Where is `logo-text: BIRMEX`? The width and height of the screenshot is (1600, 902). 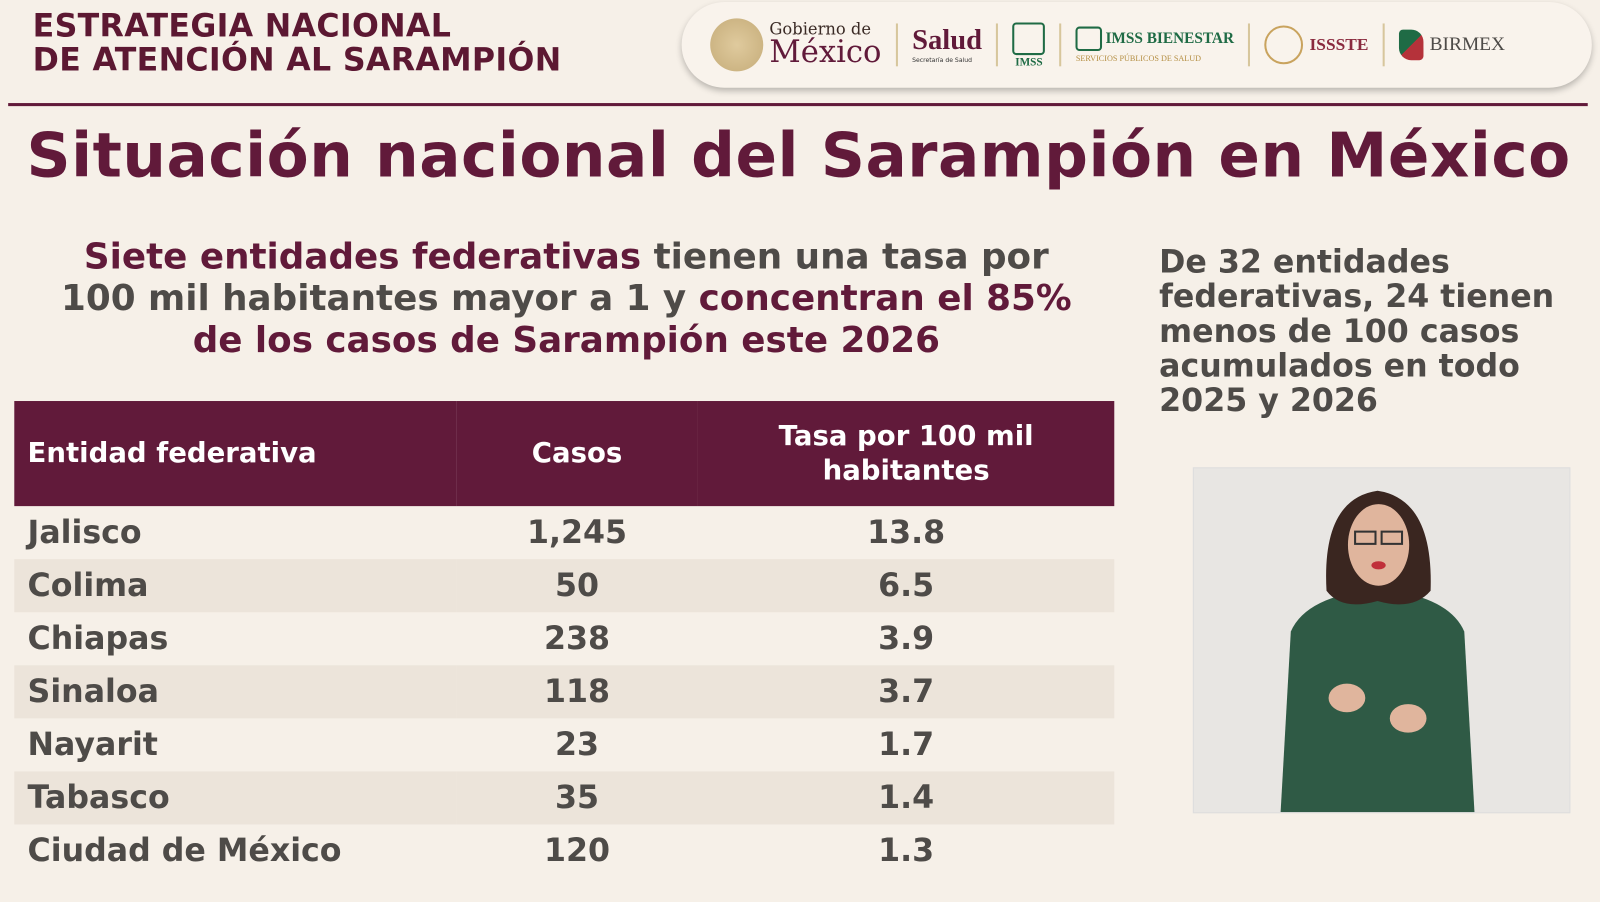 logo-text: BIRMEX is located at coordinates (1467, 44).